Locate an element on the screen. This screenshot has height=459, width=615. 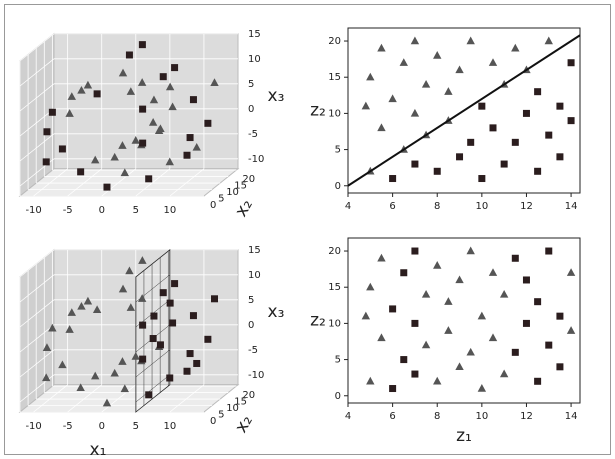
x-tick-label: -10 is located at coordinates (33, 210).